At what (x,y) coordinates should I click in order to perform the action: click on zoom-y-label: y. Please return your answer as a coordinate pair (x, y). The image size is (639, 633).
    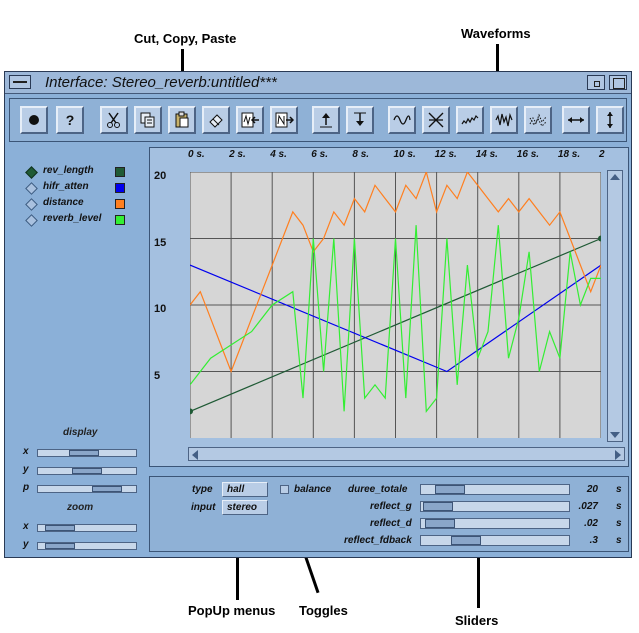
    Looking at the image, I should click on (26, 544).